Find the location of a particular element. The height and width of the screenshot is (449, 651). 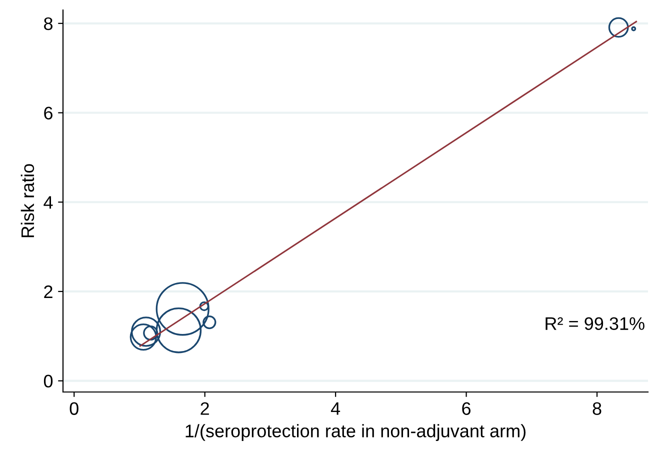

annotation: R² = 99.31% is located at coordinates (595, 323).